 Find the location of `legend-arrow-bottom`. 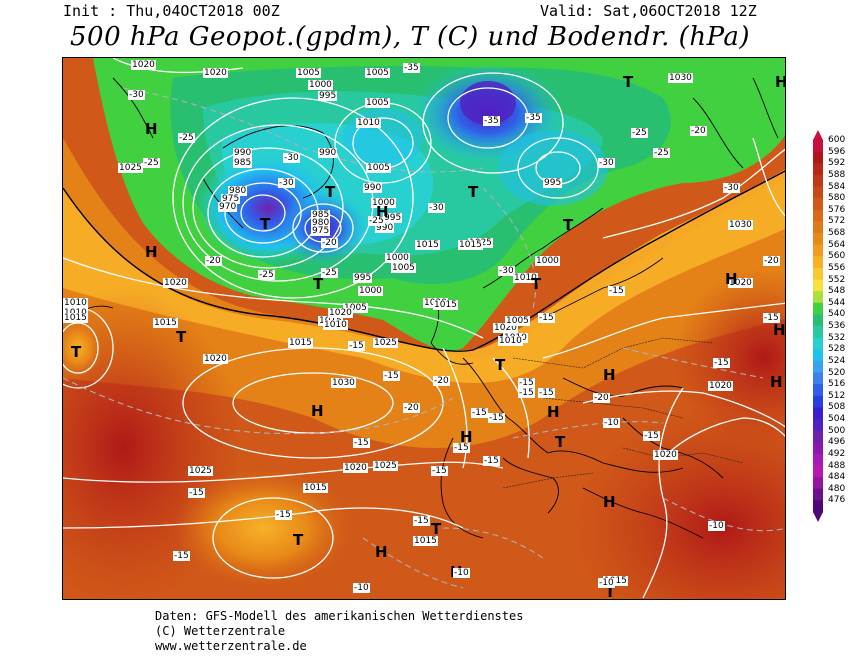

legend-arrow-bottom is located at coordinates (818, 517).